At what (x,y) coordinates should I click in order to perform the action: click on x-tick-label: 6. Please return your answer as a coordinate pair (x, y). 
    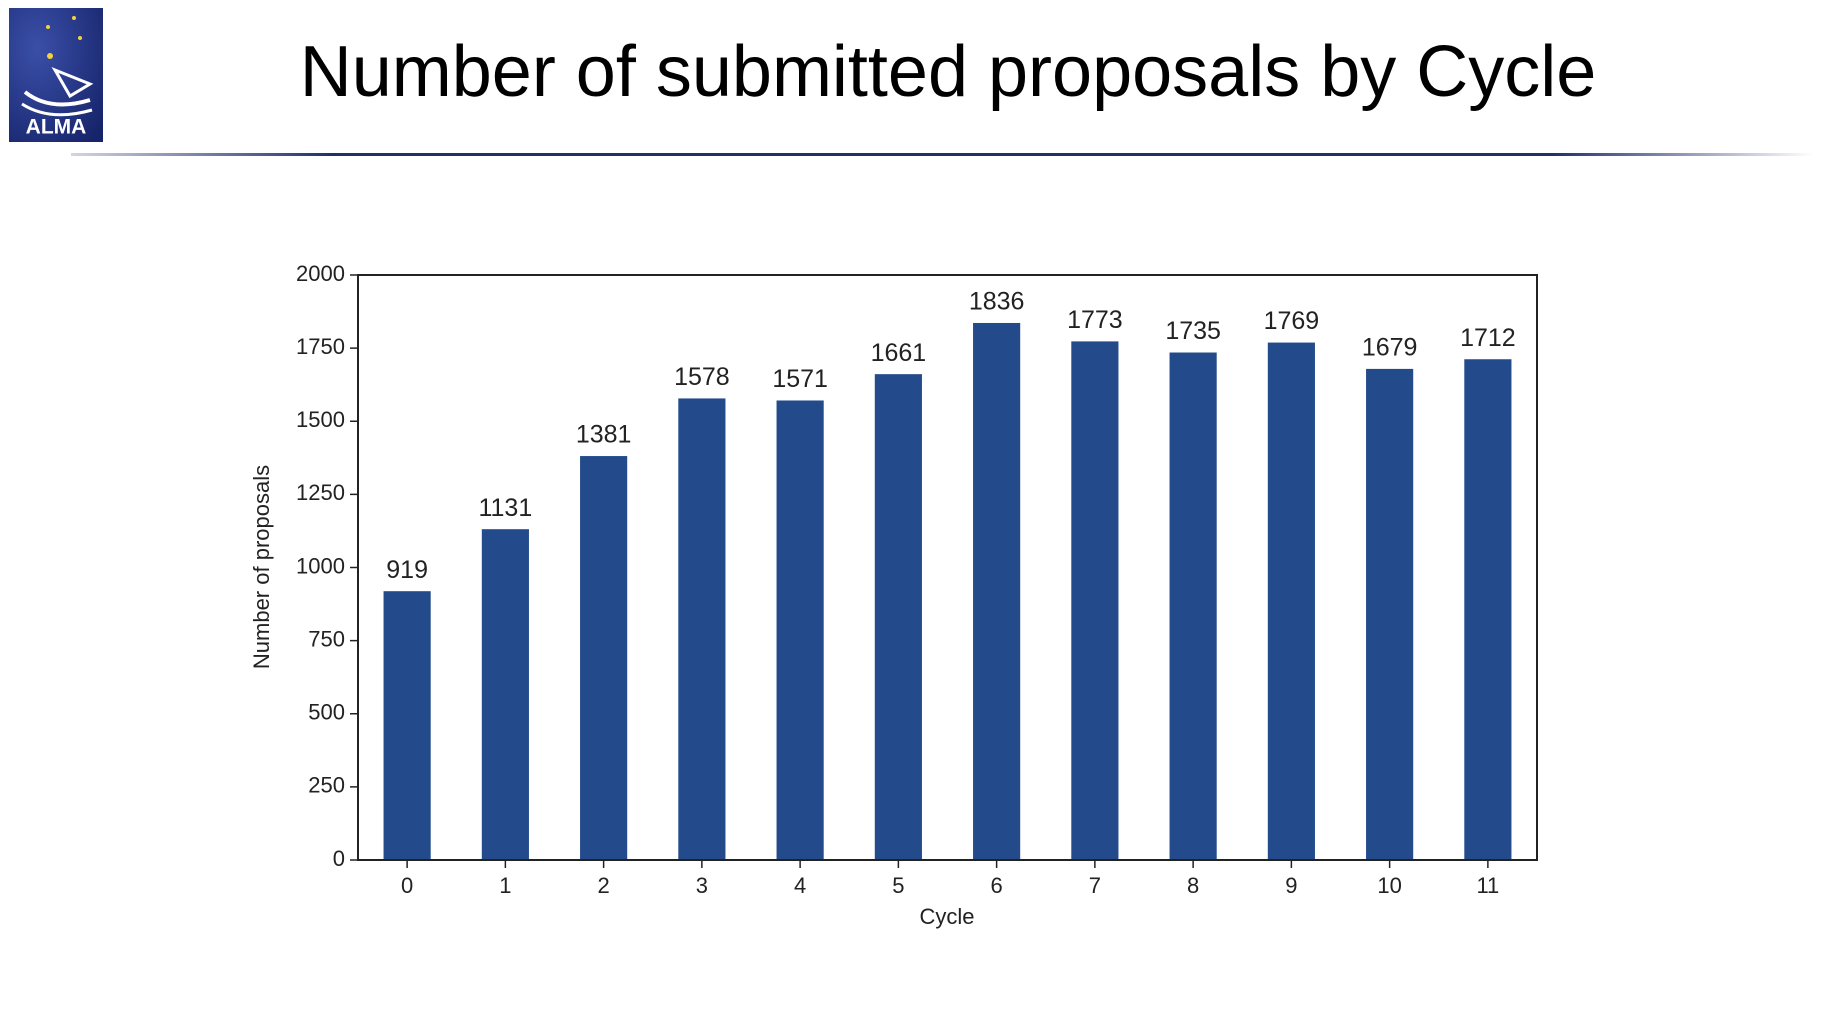
    Looking at the image, I should click on (997, 885).